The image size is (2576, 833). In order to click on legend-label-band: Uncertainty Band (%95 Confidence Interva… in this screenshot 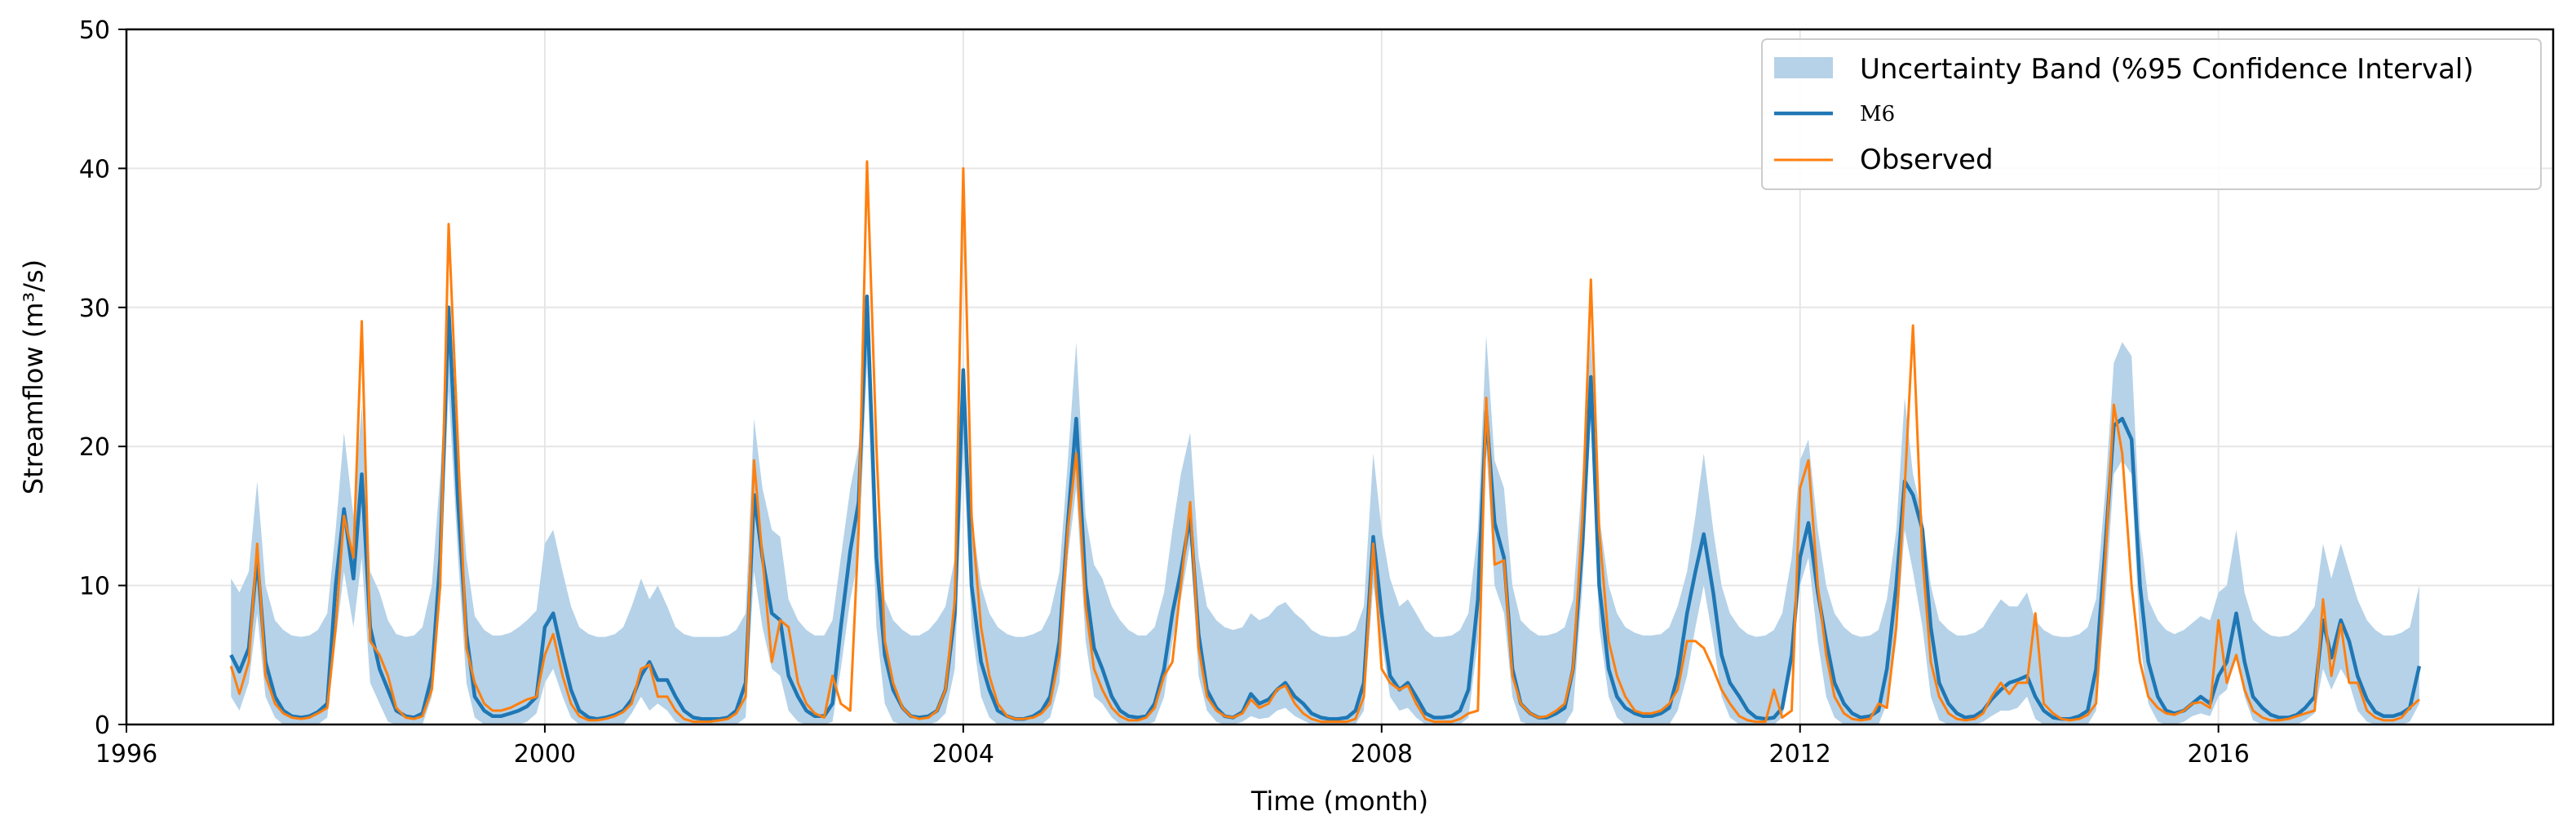, I will do `click(2167, 69)`.